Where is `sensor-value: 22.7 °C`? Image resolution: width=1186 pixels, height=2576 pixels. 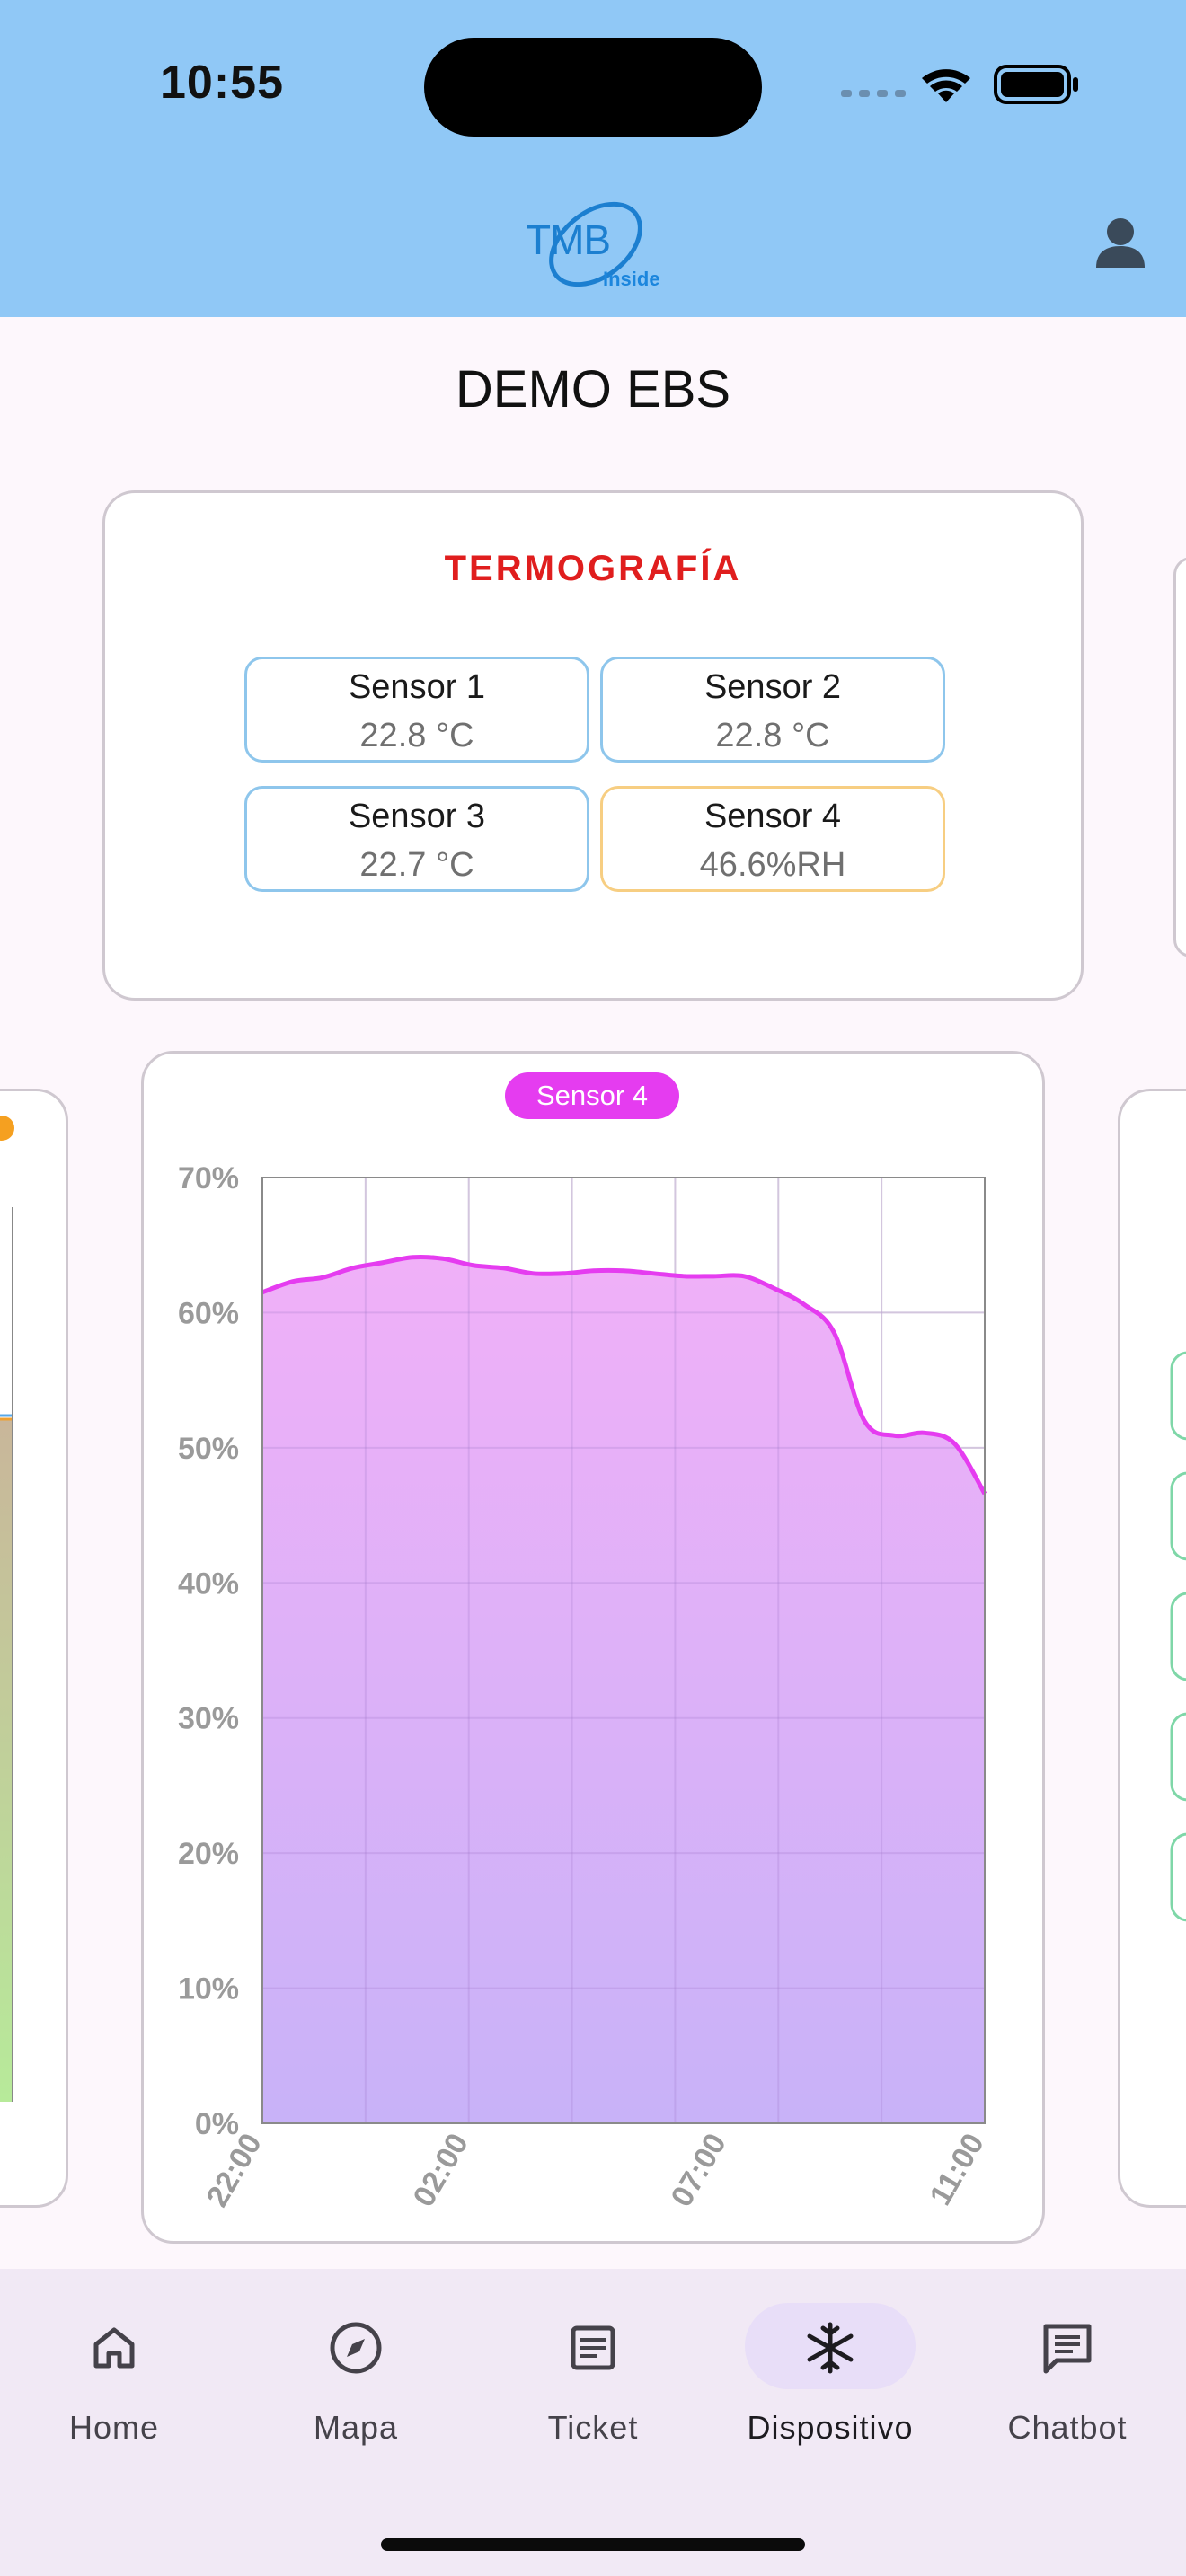 sensor-value: 22.7 °C is located at coordinates (416, 865).